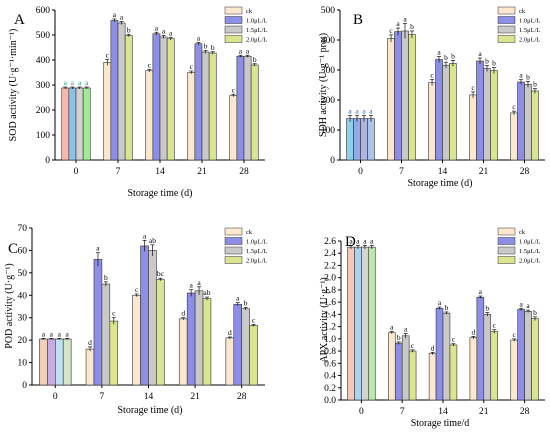  Describe the element at coordinates (358, 20) in the screenshot. I see `panel-letter: B` at that location.